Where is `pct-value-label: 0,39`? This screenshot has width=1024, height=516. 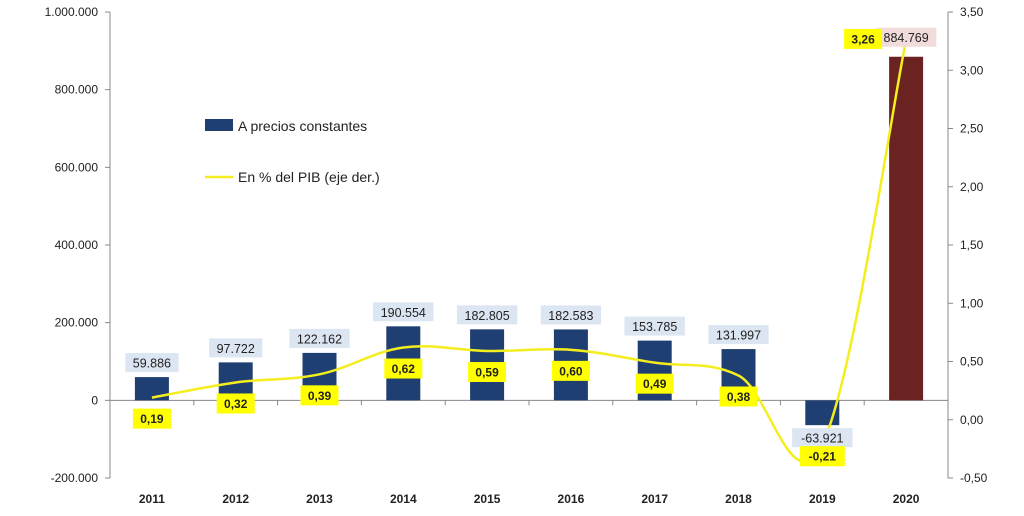
pct-value-label: 0,39 is located at coordinates (320, 396).